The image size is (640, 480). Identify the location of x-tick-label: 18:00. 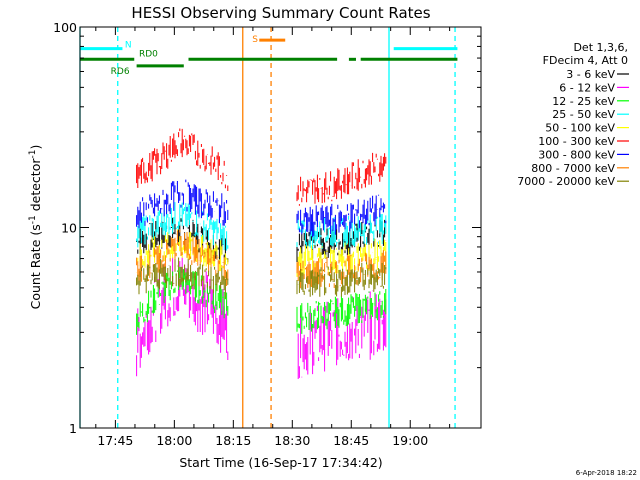
(174, 440).